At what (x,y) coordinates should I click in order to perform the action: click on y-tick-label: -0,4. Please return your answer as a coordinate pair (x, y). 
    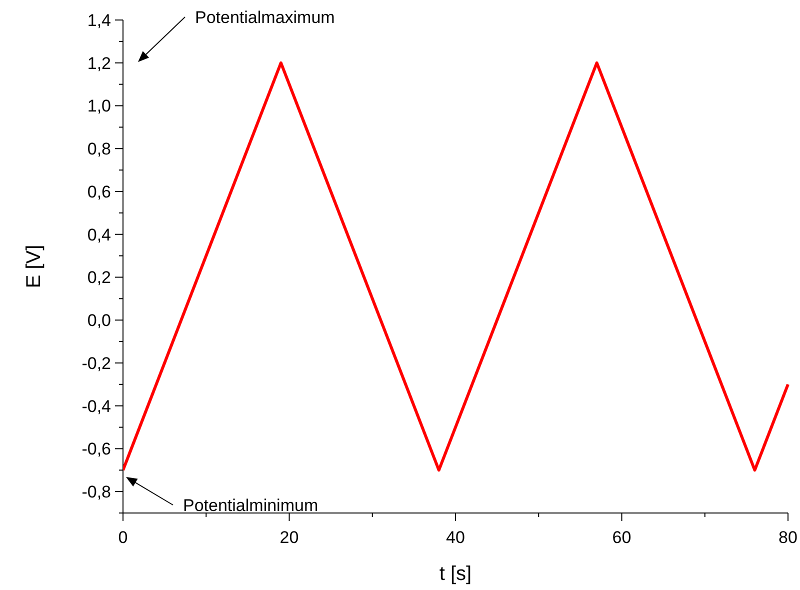
    Looking at the image, I should click on (96, 406).